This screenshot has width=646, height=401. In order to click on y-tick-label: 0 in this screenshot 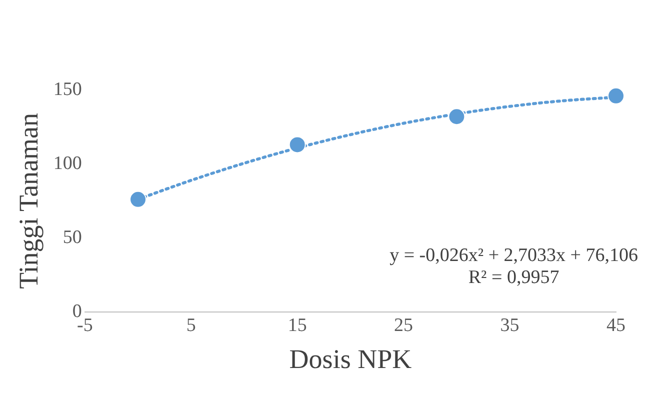, I will do `click(77, 311)`.